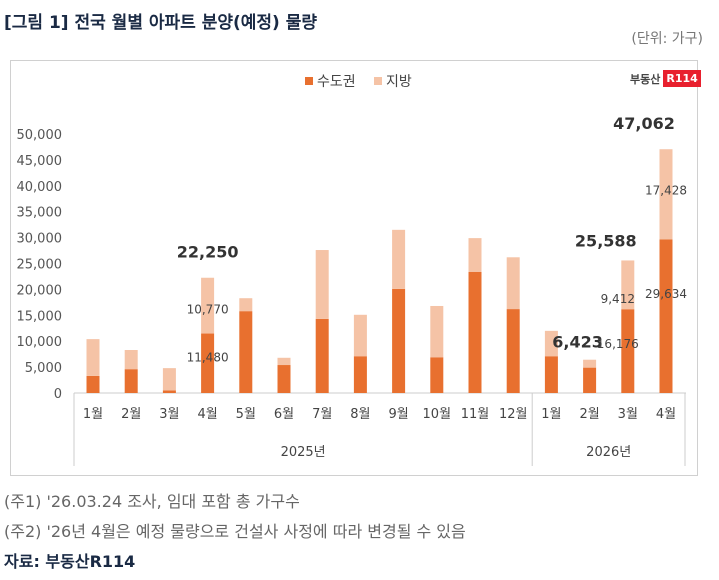  What do you see at coordinates (40, 290) in the screenshot?
I see `y-tick-label: 20,000` at bounding box center [40, 290].